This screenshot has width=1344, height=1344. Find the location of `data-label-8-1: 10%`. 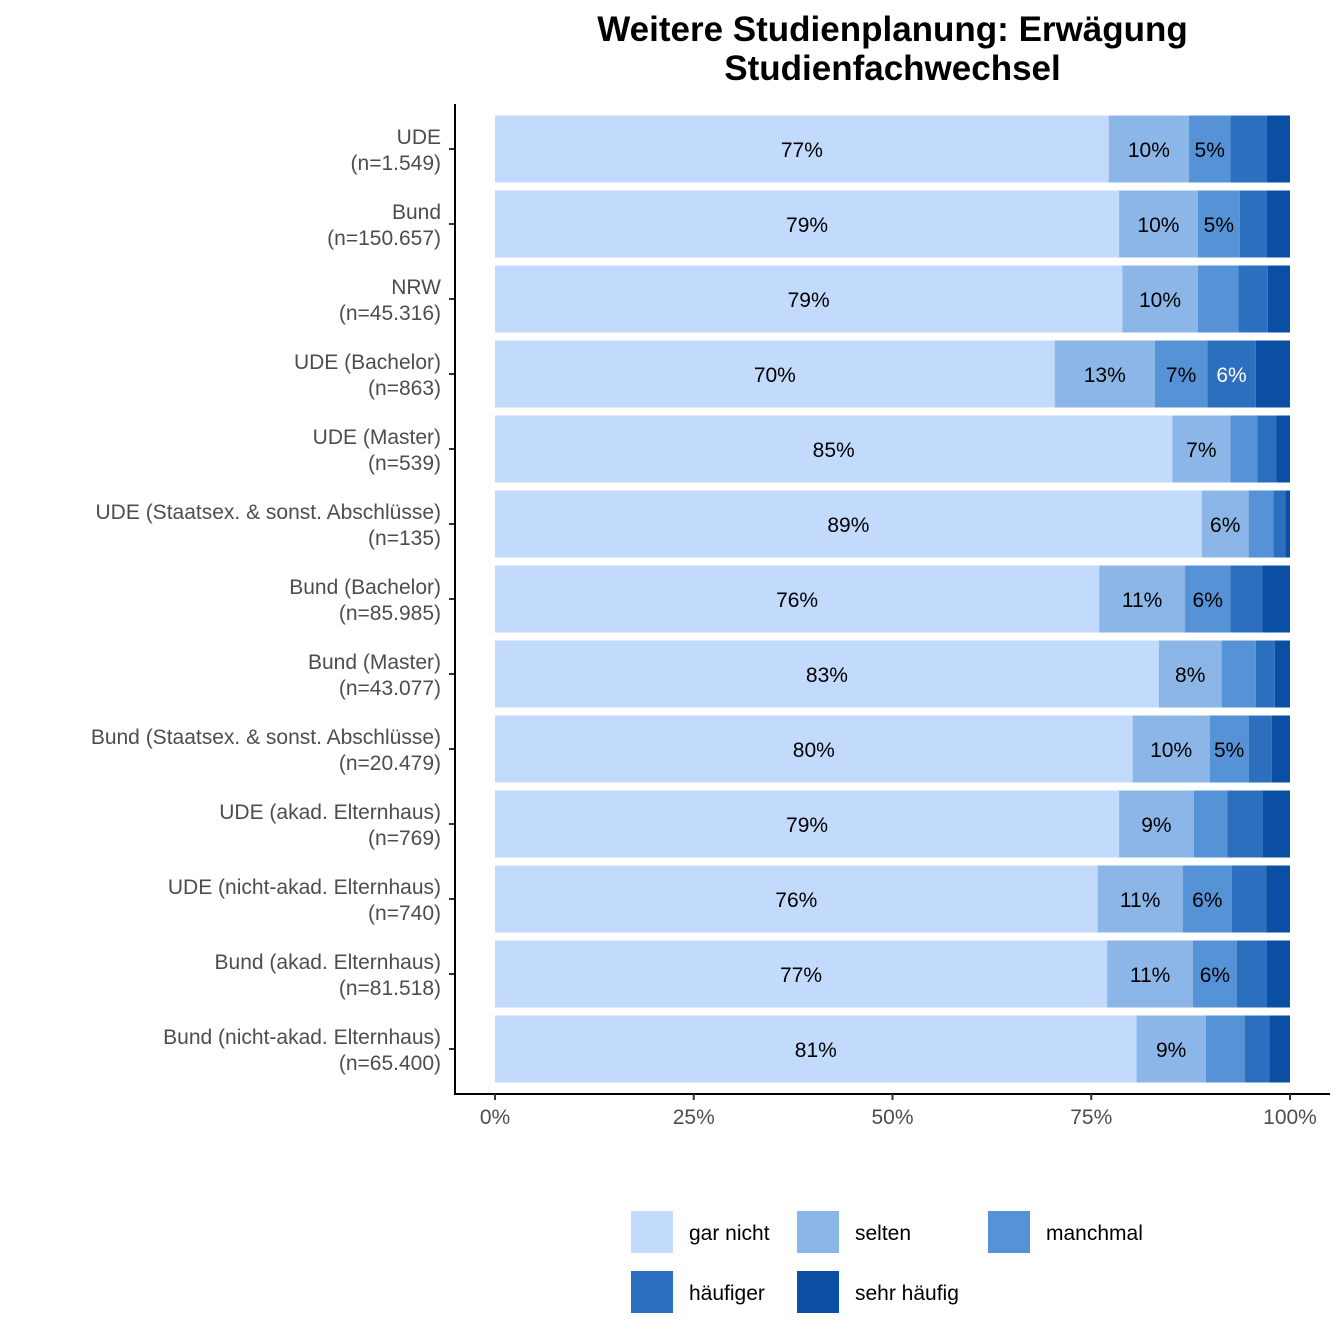

data-label-8-1: 10% is located at coordinates (1171, 750).